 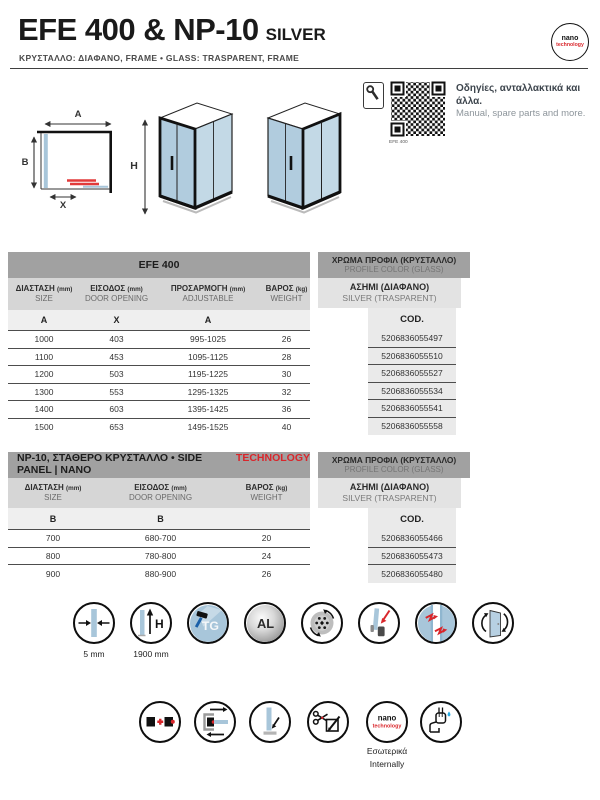 What do you see at coordinates (299, 68) in the screenshot?
I see `header-divider` at bounding box center [299, 68].